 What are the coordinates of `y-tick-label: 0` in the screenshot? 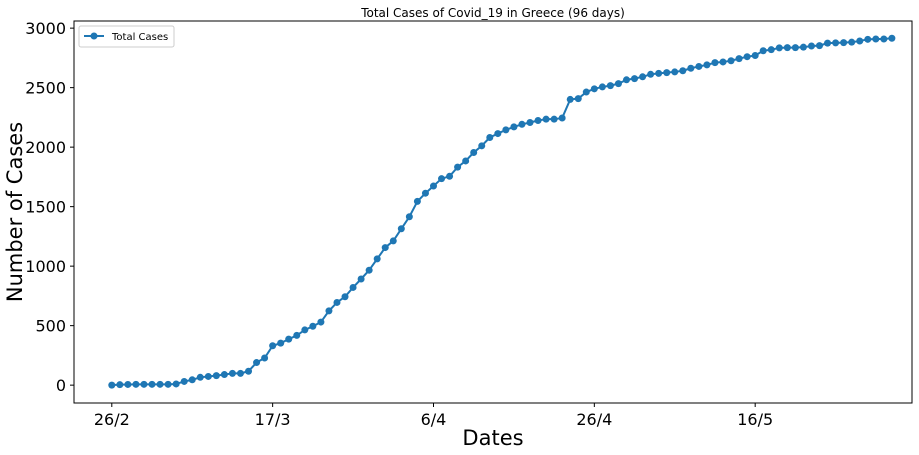 It's located at (61, 385).